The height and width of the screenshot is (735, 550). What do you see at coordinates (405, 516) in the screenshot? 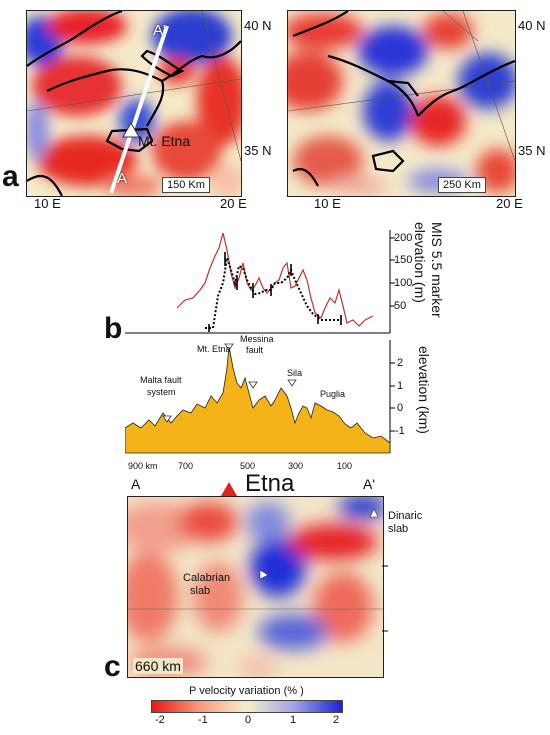
I see `dinaric-label-1: Dinaric` at bounding box center [405, 516].